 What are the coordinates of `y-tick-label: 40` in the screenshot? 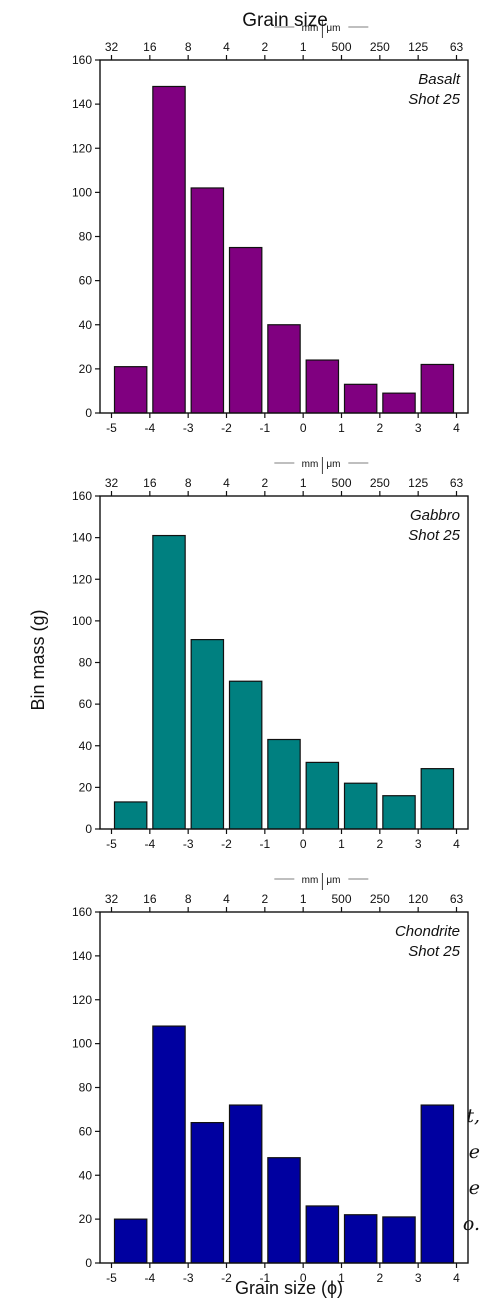 It's located at (86, 746).